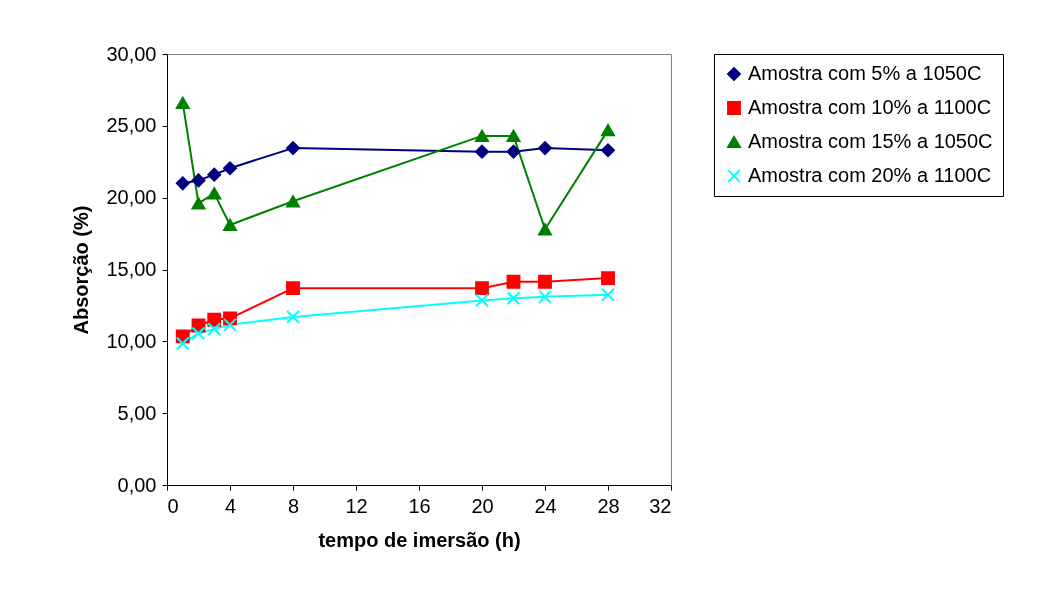  I want to click on y-axis-title: Absorção (%), so click(81, 270).